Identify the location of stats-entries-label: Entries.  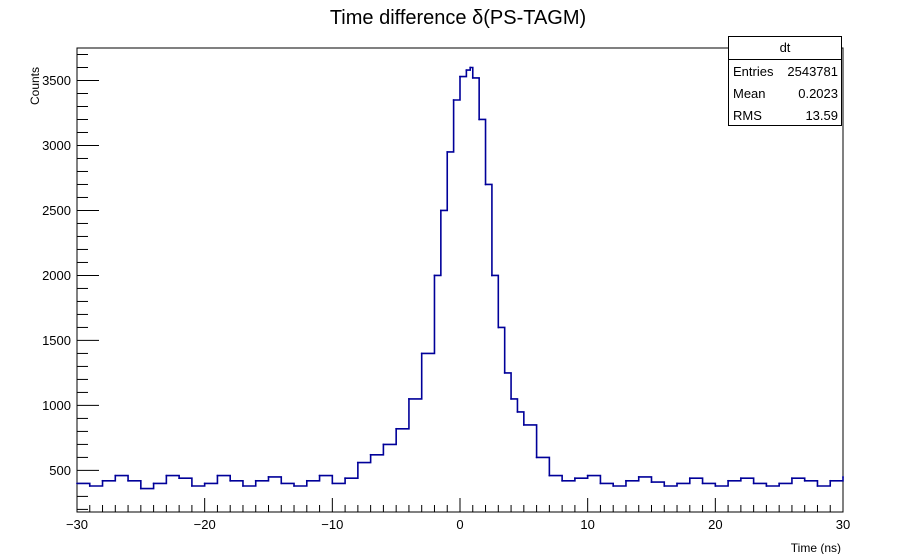
(753, 71).